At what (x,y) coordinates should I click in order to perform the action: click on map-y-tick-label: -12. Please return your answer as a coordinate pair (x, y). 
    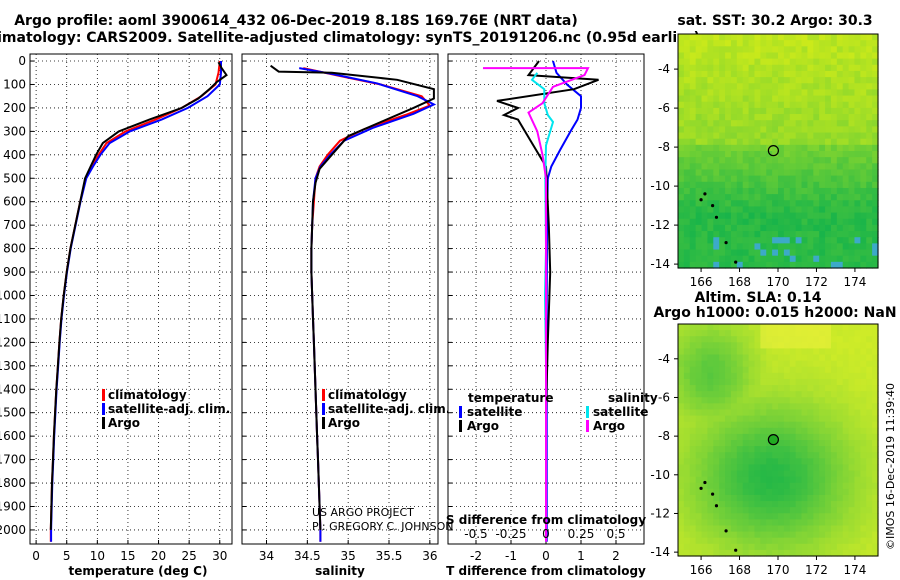
    Looking at the image, I should click on (660, 225).